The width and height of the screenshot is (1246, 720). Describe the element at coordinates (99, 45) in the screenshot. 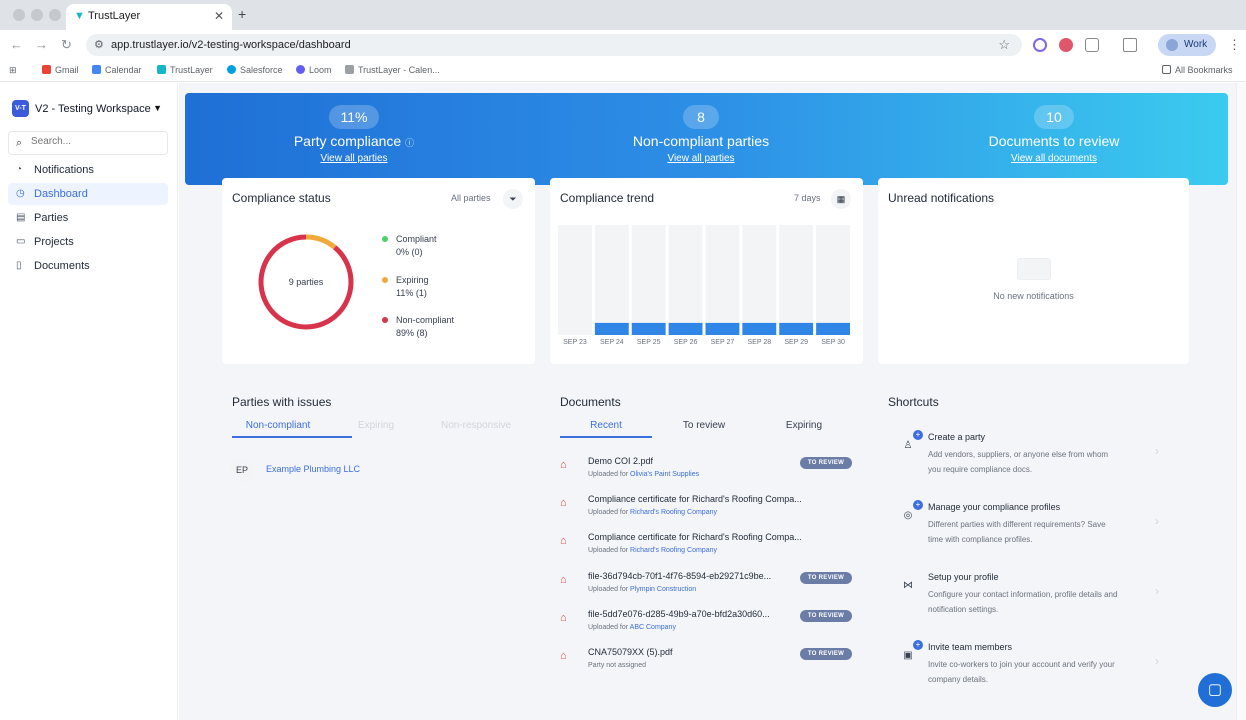

I see `site-info-icon: ⚙` at that location.